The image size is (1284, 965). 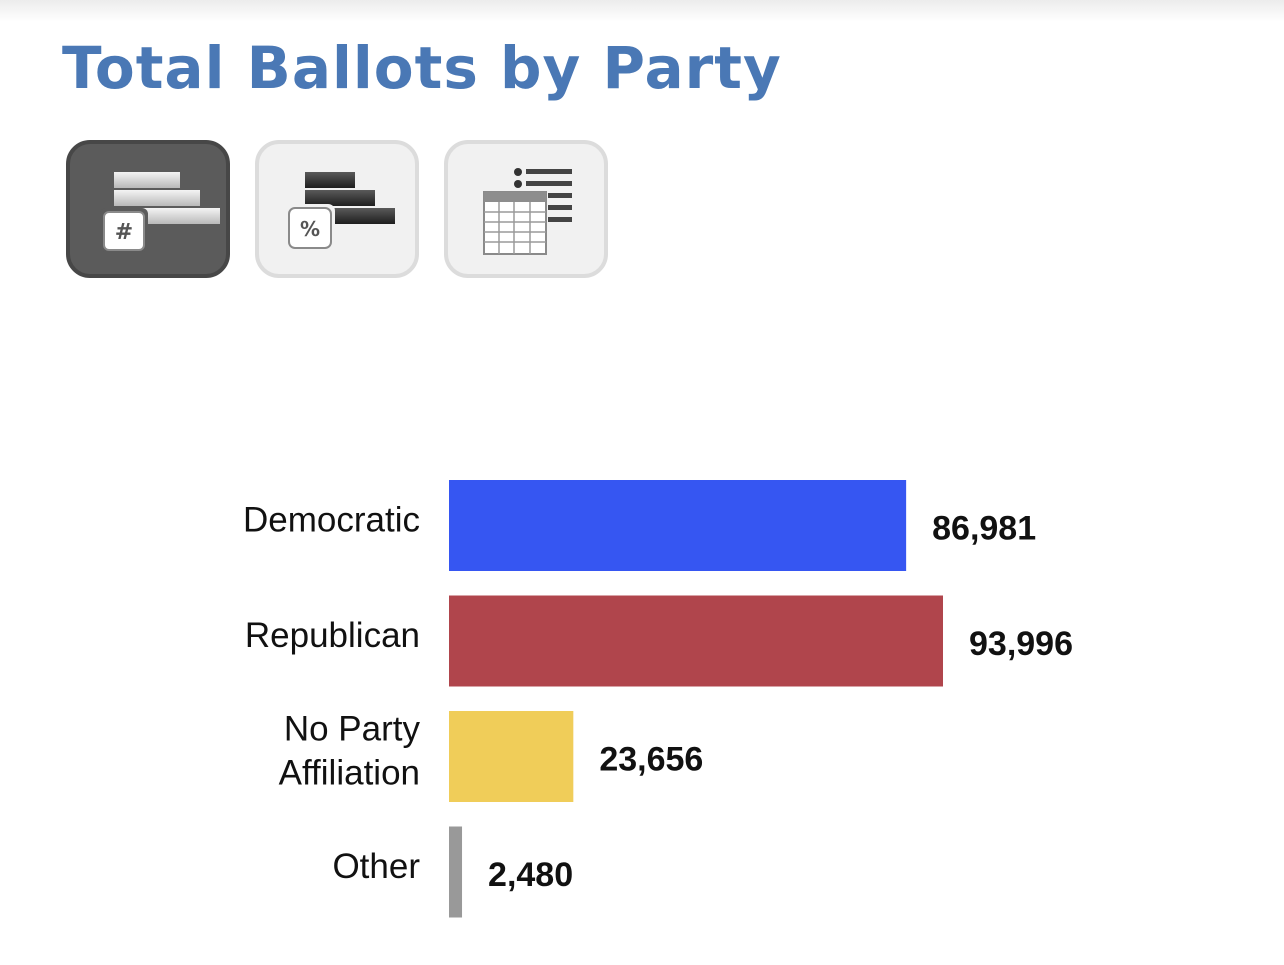 I want to click on value-label-3: 23,656, so click(x=651, y=760).